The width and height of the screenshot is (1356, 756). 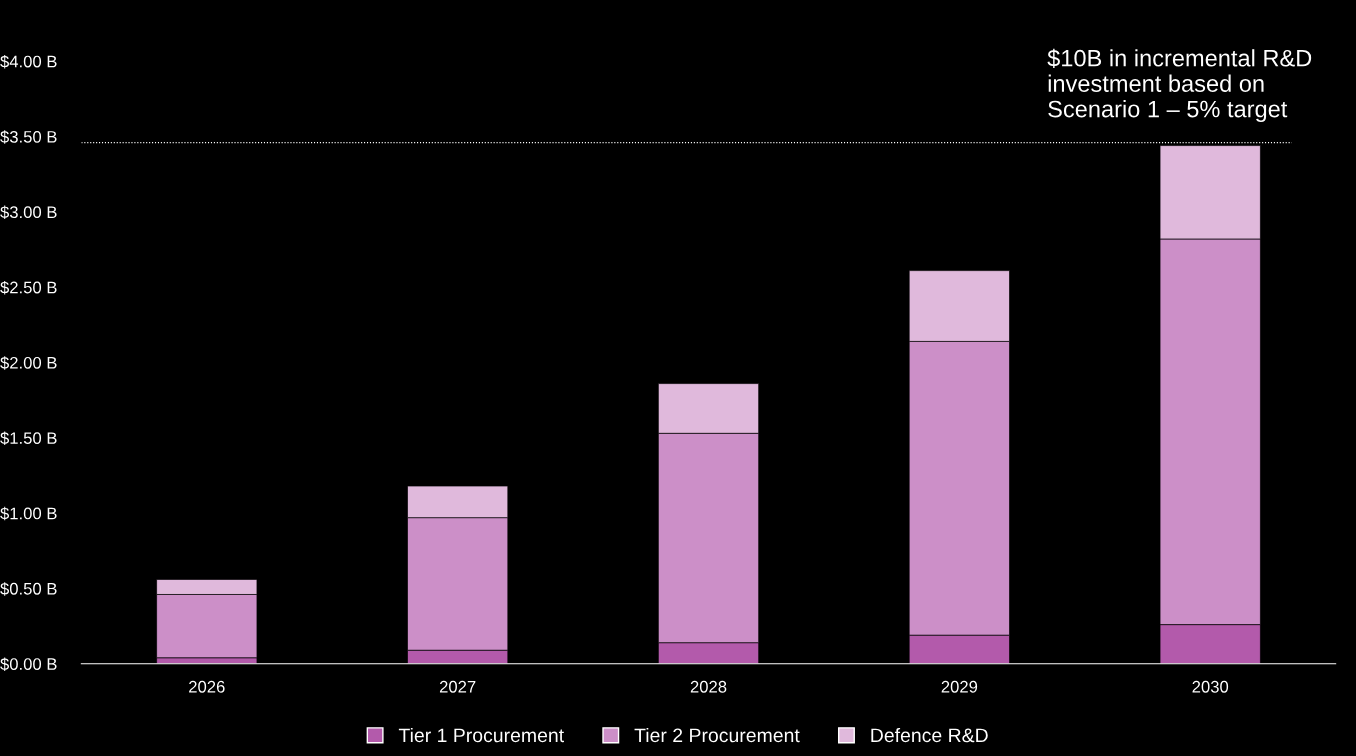 What do you see at coordinates (28, 137) in the screenshot?
I see `y-tick-label: $3.50 B` at bounding box center [28, 137].